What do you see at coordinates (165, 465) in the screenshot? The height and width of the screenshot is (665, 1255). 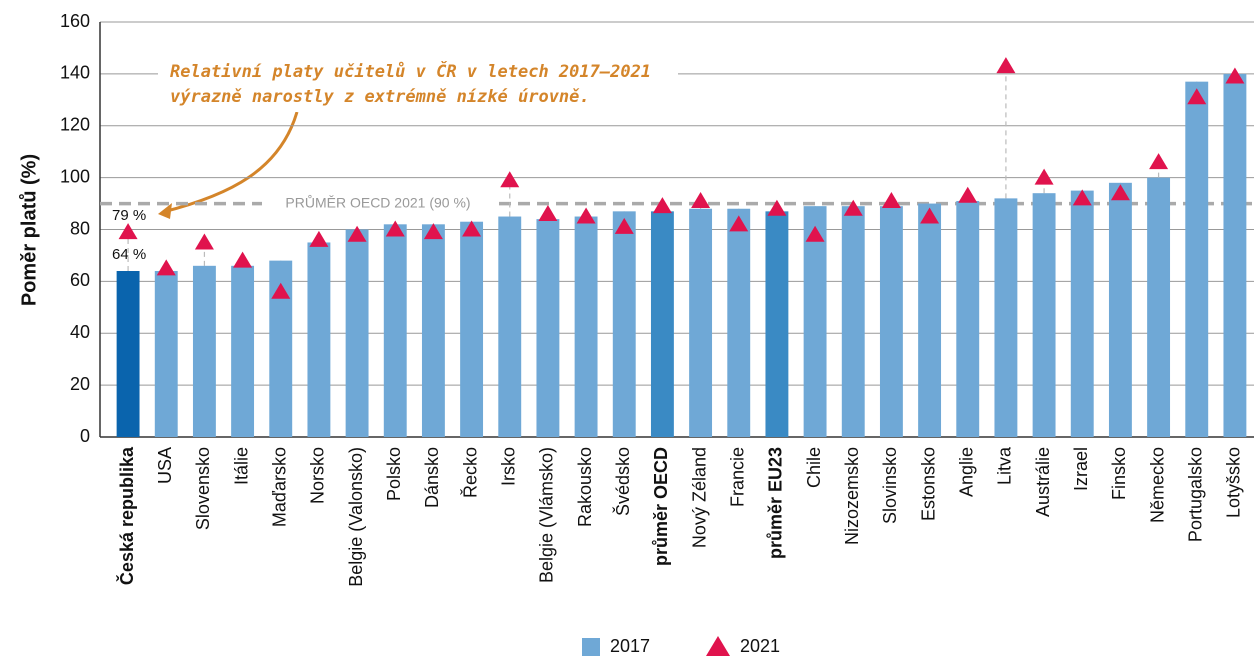 I see `x-tick-label: USA` at bounding box center [165, 465].